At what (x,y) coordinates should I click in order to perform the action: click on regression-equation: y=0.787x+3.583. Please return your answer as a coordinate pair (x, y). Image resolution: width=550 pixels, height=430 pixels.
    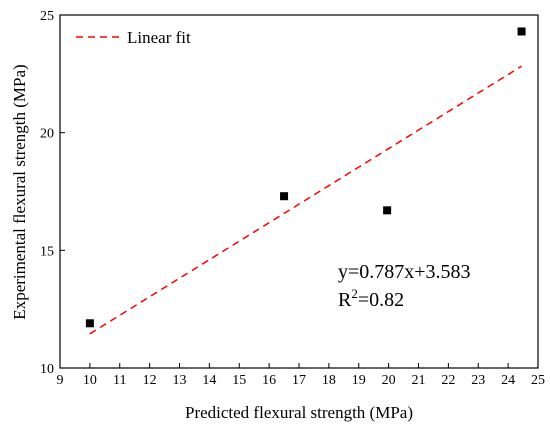
    Looking at the image, I should click on (404, 272).